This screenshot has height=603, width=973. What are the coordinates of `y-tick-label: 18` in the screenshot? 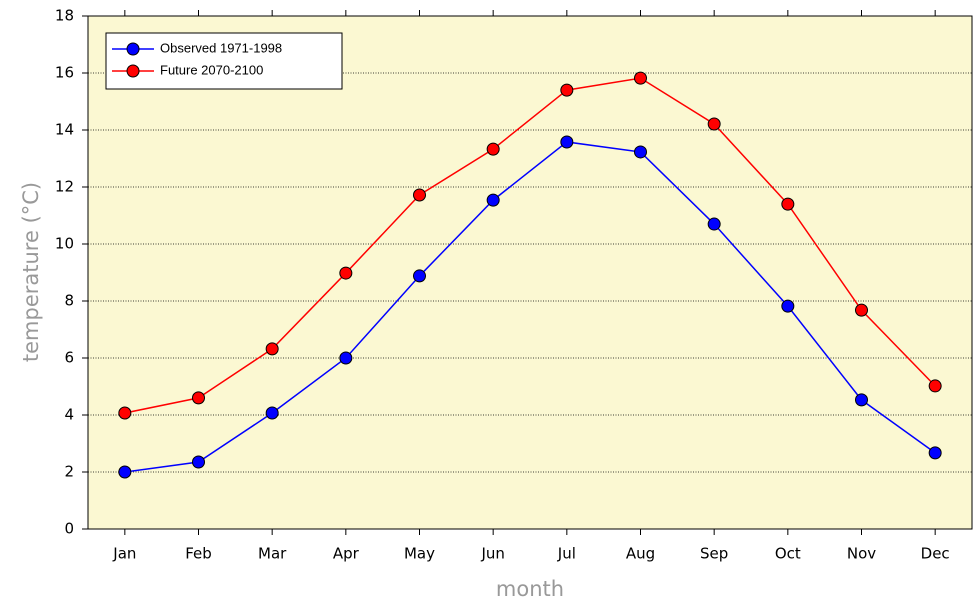 It's located at (64, 16).